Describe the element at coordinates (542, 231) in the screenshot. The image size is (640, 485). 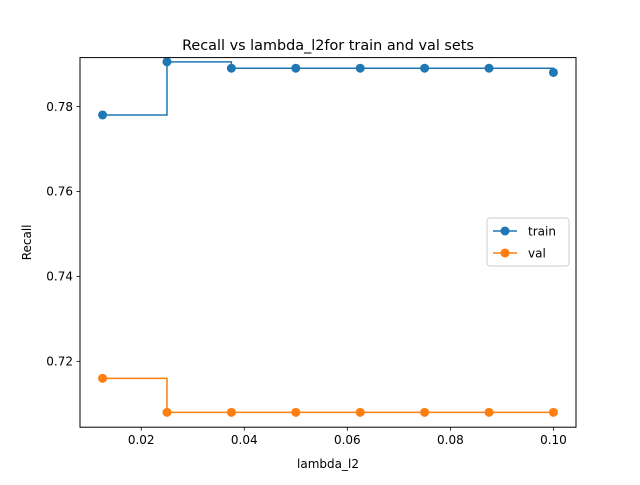
I see `legend-label-train: train` at that location.